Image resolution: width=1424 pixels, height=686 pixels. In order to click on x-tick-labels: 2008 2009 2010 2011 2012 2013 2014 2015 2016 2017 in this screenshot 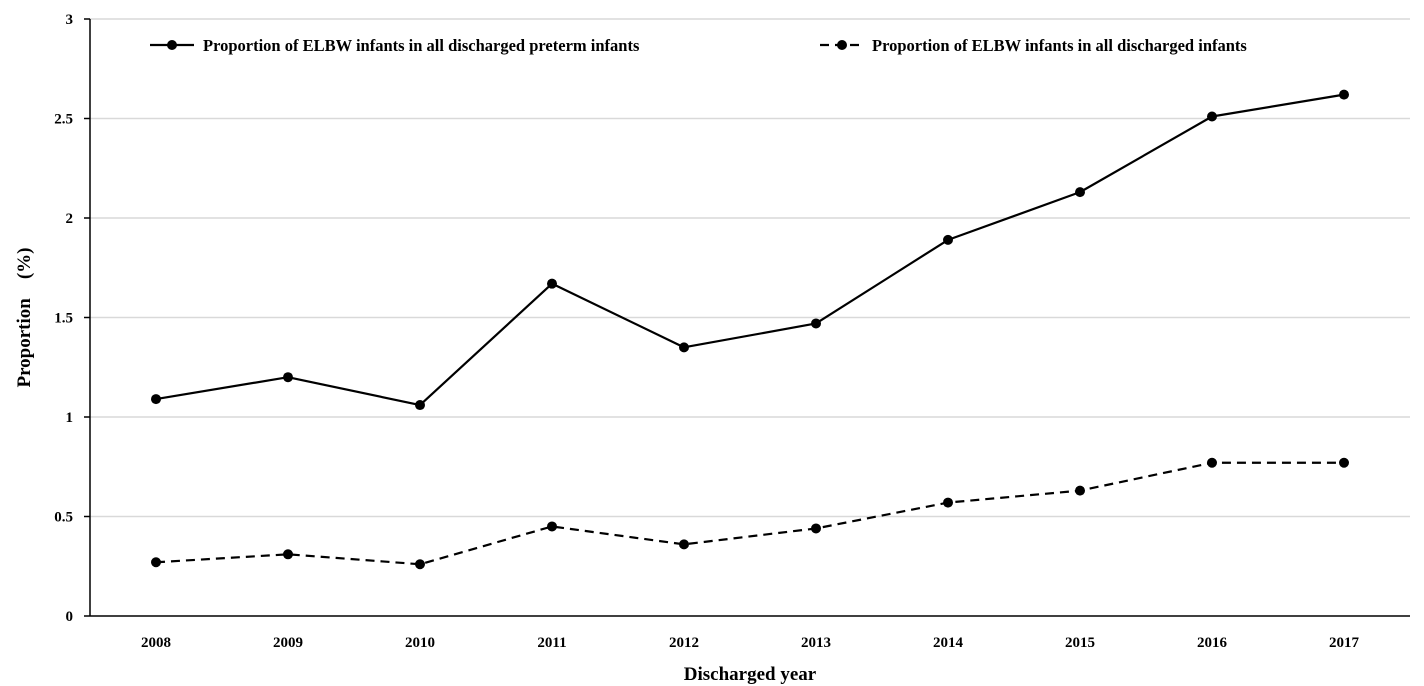, I will do `click(750, 643)`.